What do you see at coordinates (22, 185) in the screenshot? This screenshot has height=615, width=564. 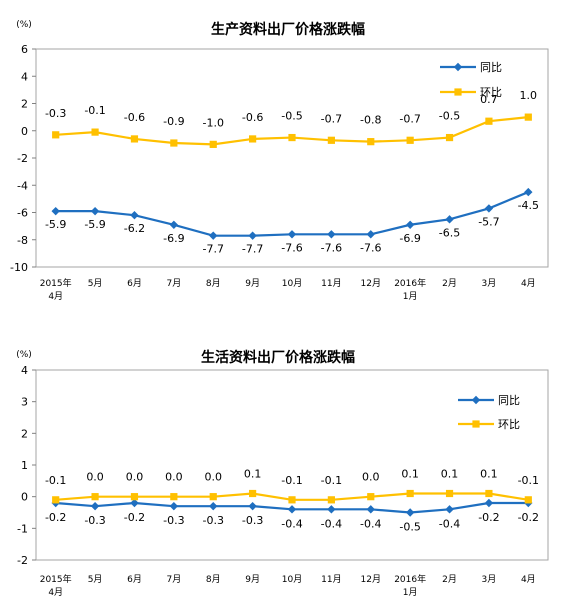 I see `y-tick-label: -4` at bounding box center [22, 185].